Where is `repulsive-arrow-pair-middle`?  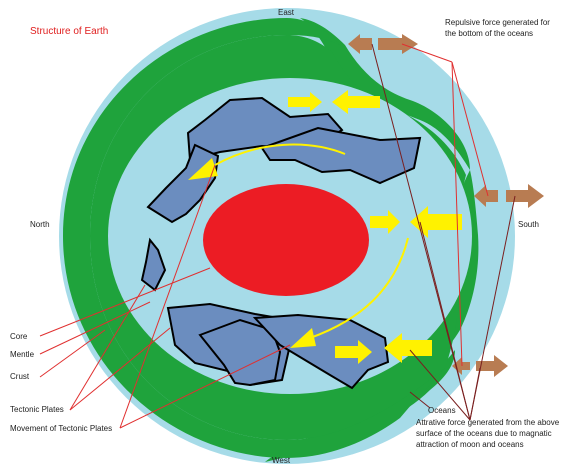 repulsive-arrow-pair-middle is located at coordinates (509, 196).